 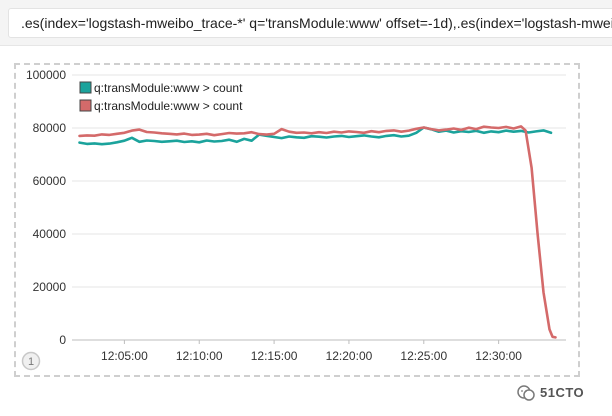 What do you see at coordinates (50, 181) in the screenshot?
I see `y-tick-label: 60000` at bounding box center [50, 181].